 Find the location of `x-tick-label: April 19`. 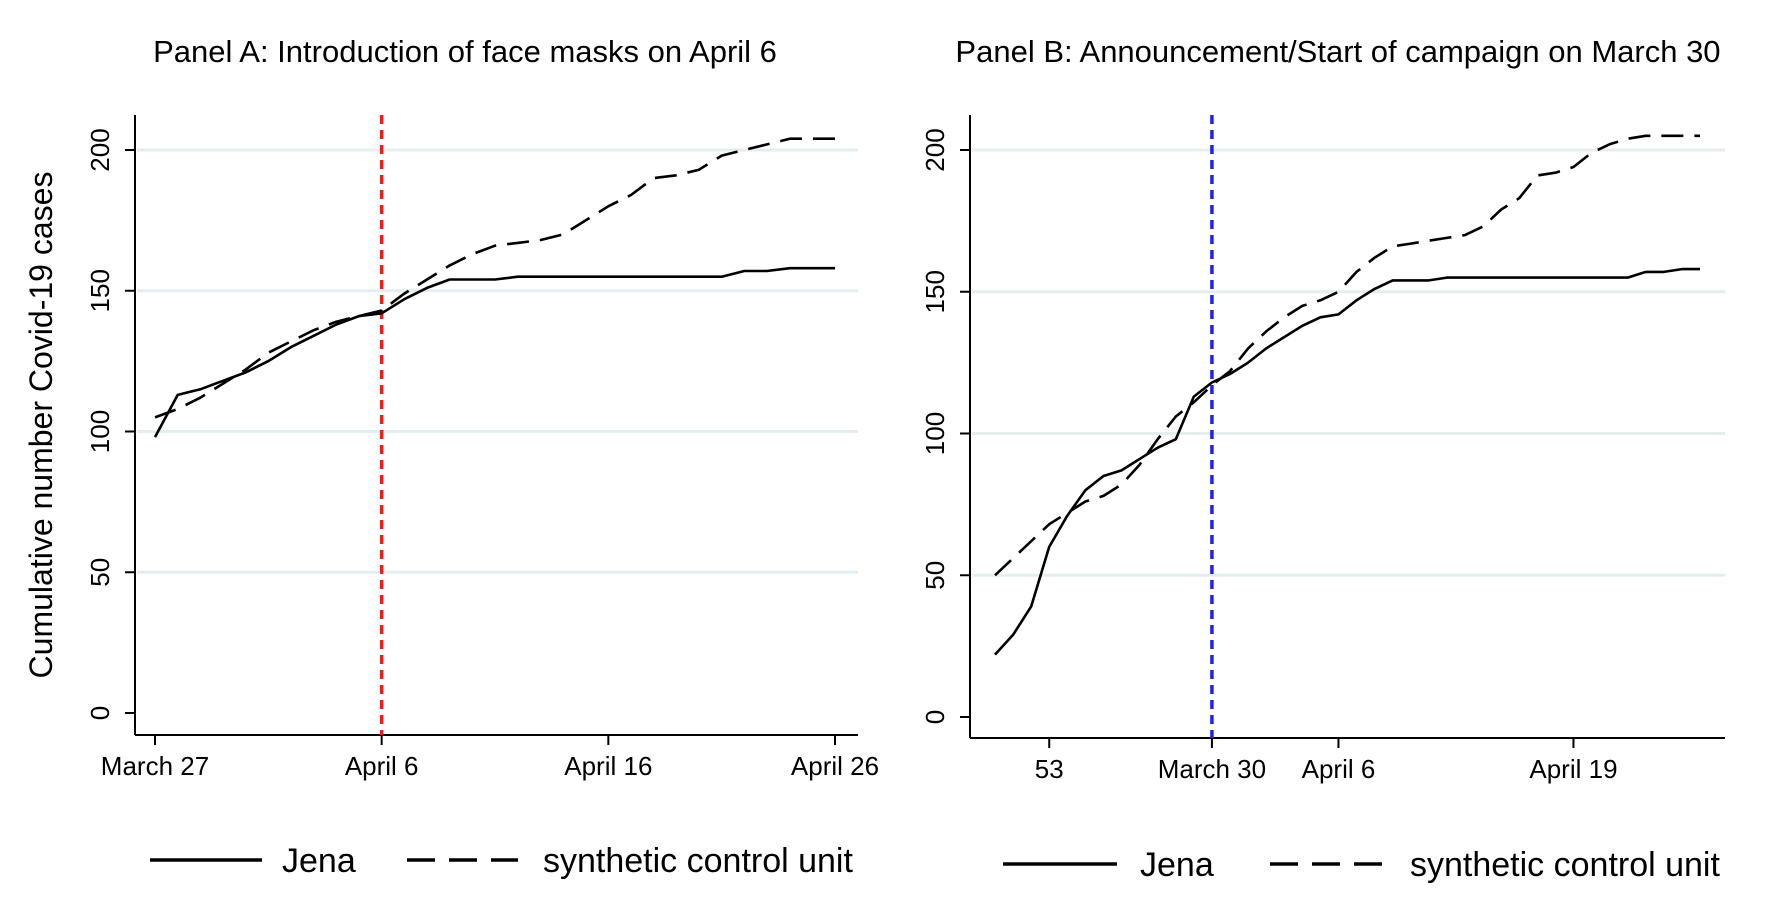

x-tick-label: April 19 is located at coordinates (1573, 769).